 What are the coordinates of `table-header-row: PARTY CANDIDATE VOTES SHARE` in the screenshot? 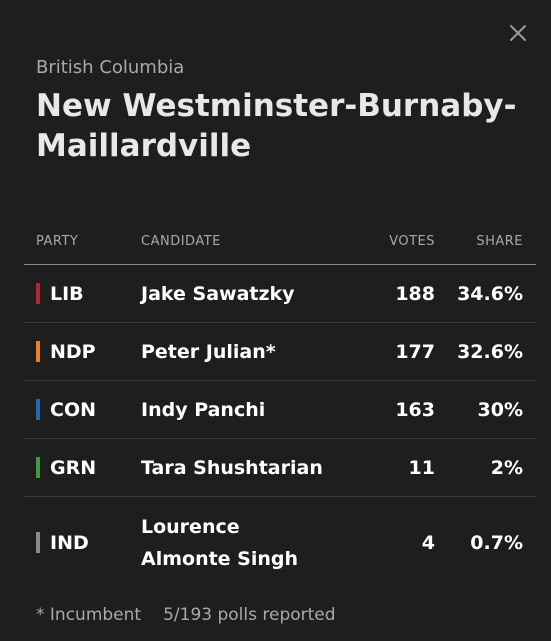 It's located at (280, 241).